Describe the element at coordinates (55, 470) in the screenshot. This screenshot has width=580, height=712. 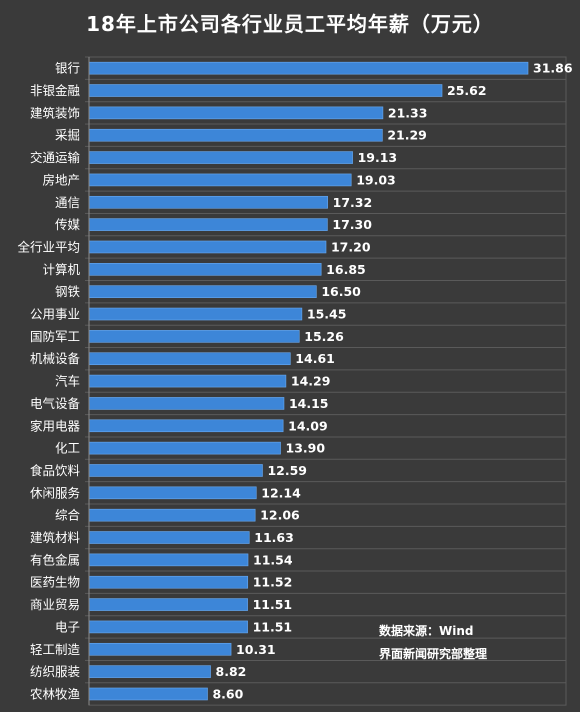
I see `category-label: 食品饮料` at that location.